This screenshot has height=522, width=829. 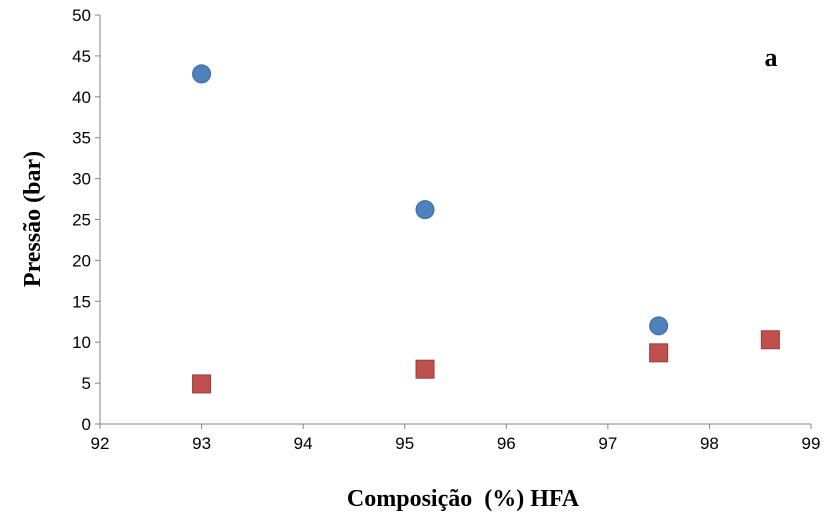 What do you see at coordinates (81, 220) in the screenshot?
I see `y-tick-label: 25` at bounding box center [81, 220].